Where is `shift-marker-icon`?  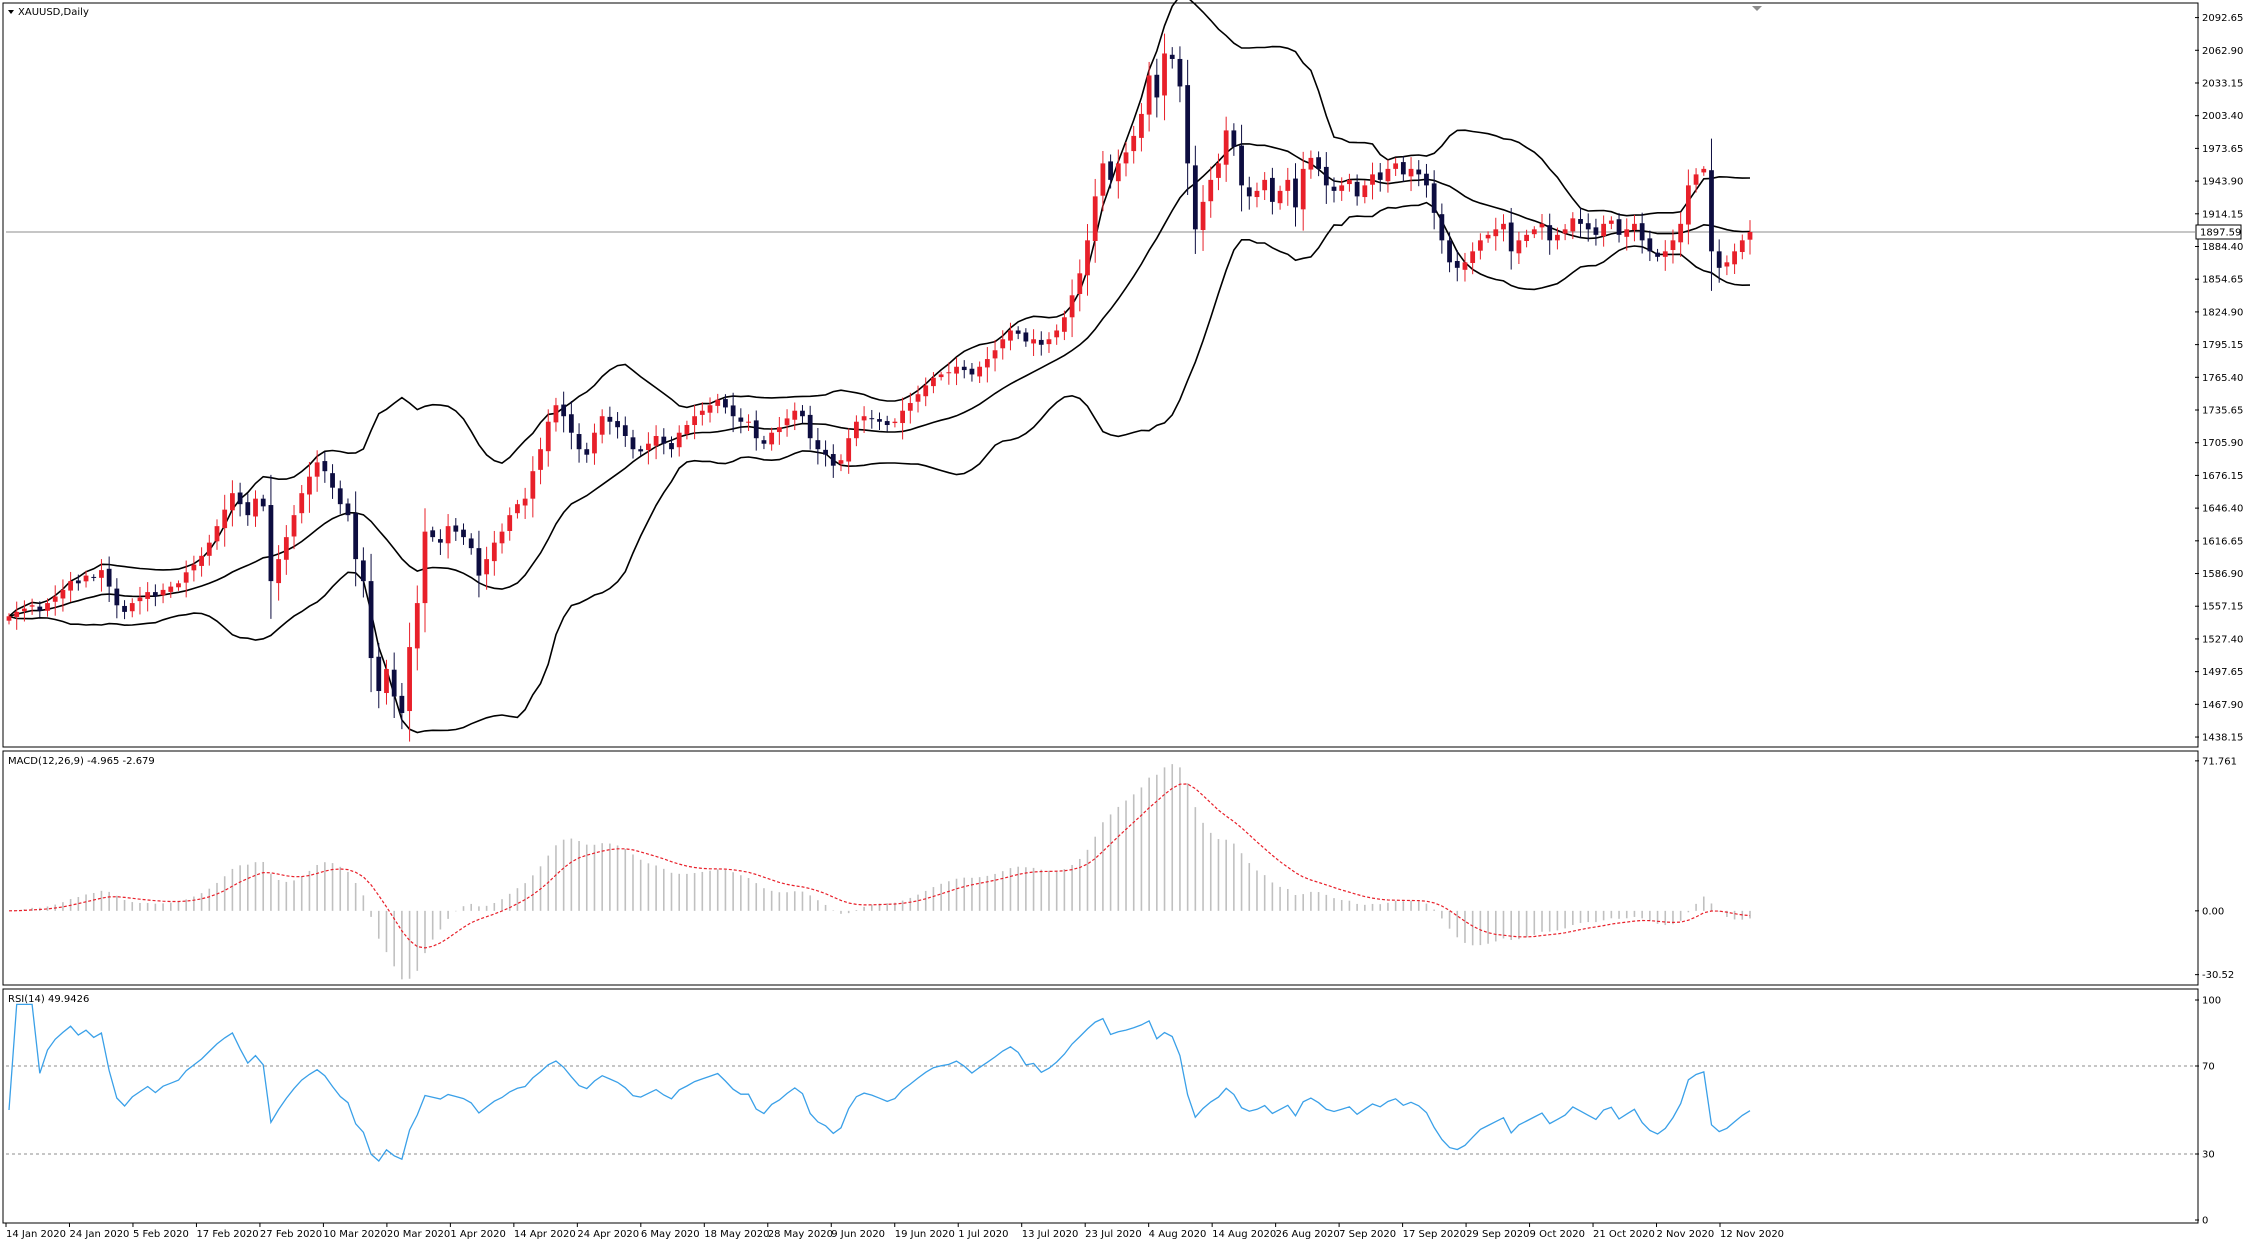 shift-marker-icon is located at coordinates (1757, 8).